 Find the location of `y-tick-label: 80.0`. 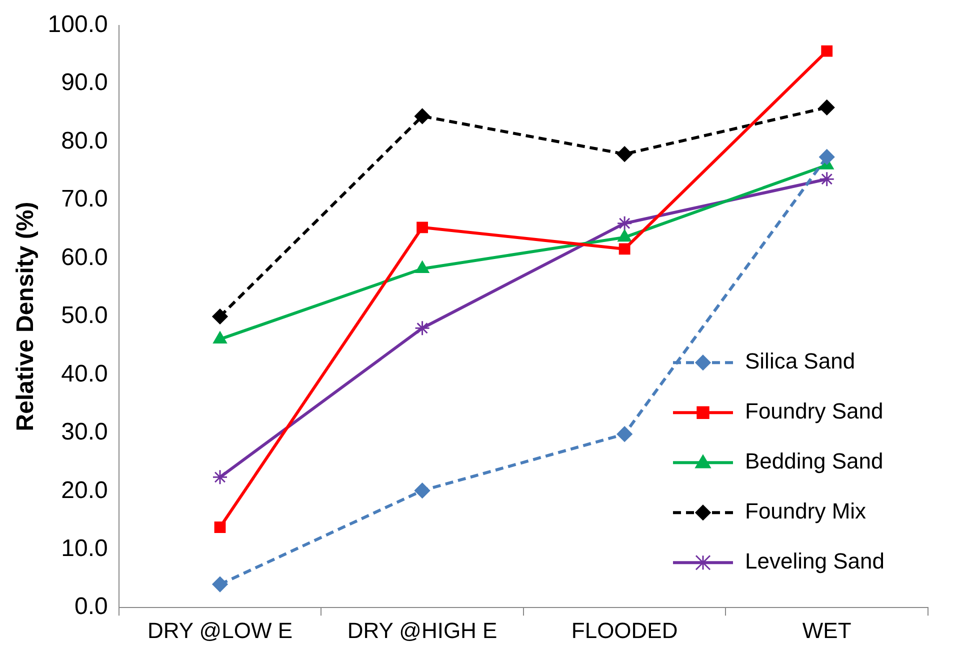

y-tick-label: 80.0 is located at coordinates (84, 140).